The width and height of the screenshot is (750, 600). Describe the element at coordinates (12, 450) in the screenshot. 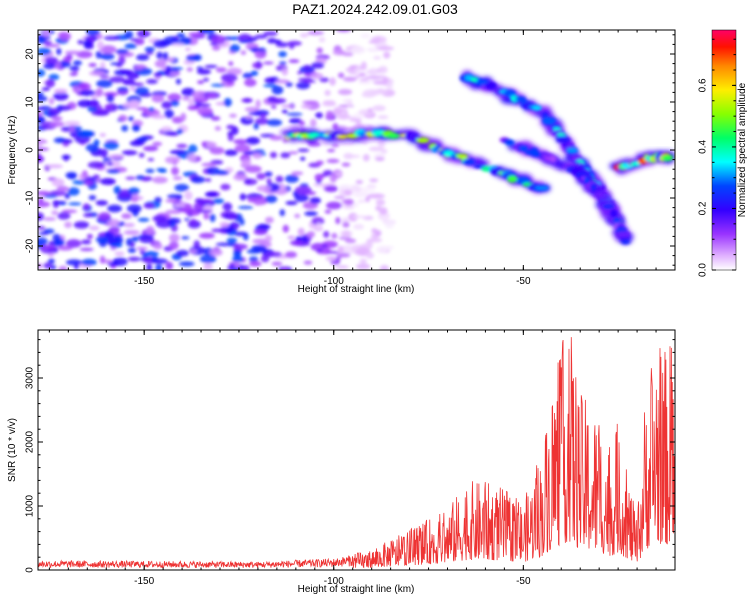

I see `snr-ylabel: SNR (10 * v/v)` at that location.